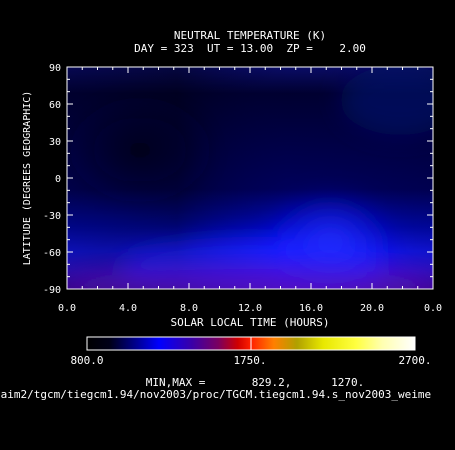 Image resolution: width=455 pixels, height=450 pixels. Describe the element at coordinates (55, 105) in the screenshot. I see `y-tick-label: 60` at that location.